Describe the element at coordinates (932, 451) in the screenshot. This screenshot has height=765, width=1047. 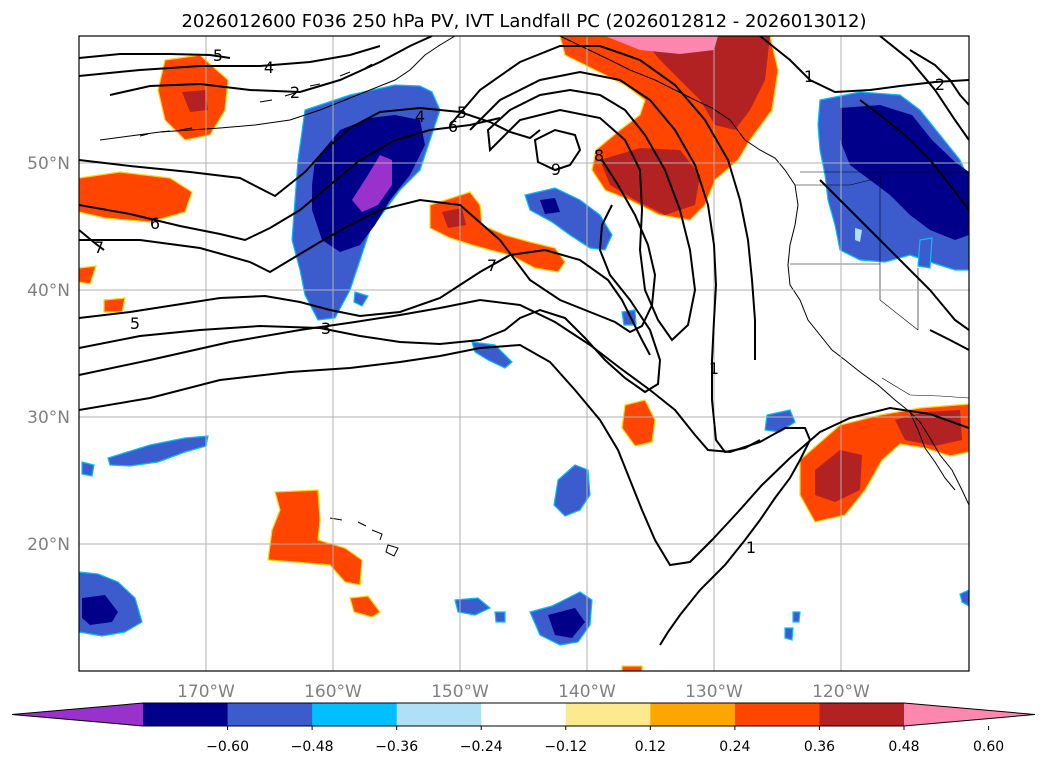
I see `baja-peninsula` at that location.